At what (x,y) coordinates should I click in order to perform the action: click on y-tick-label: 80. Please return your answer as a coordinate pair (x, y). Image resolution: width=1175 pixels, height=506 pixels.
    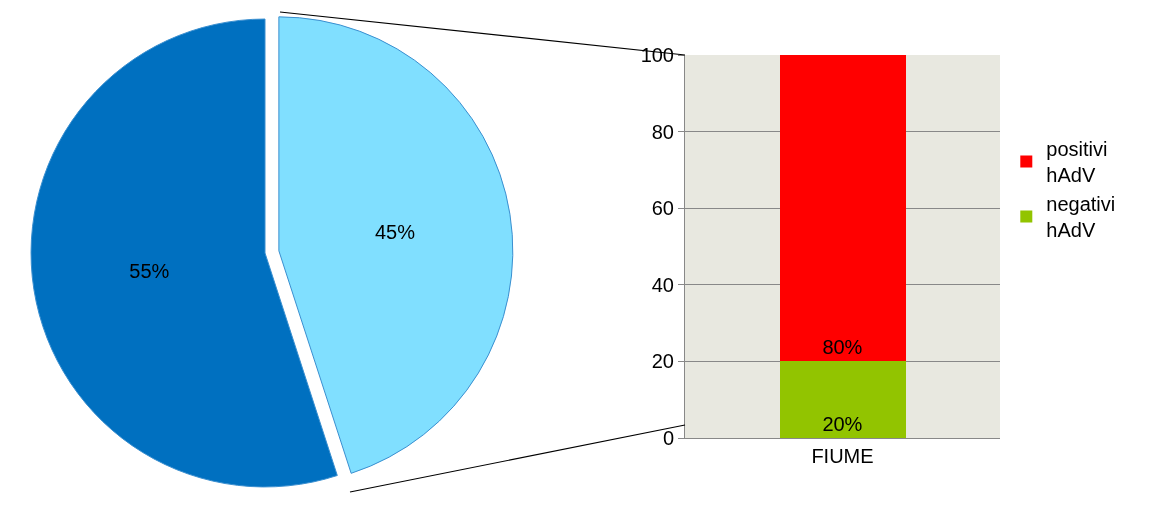
    Looking at the image, I should click on (662, 131).